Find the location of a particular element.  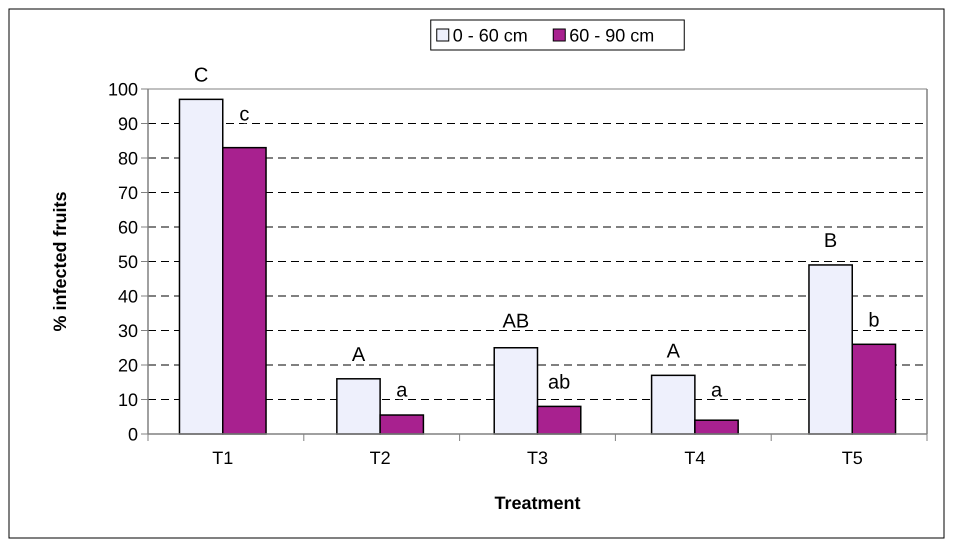

y-tick-label: 30 is located at coordinates (128, 330).